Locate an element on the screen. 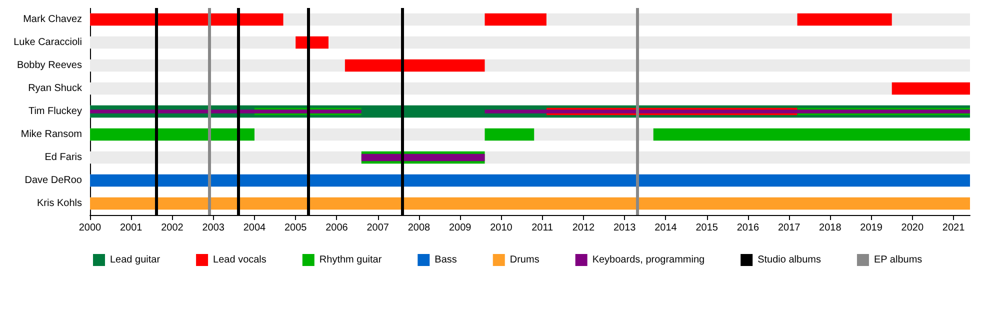 The height and width of the screenshot is (320, 1000). x-tick-label: 2010 is located at coordinates (501, 228).